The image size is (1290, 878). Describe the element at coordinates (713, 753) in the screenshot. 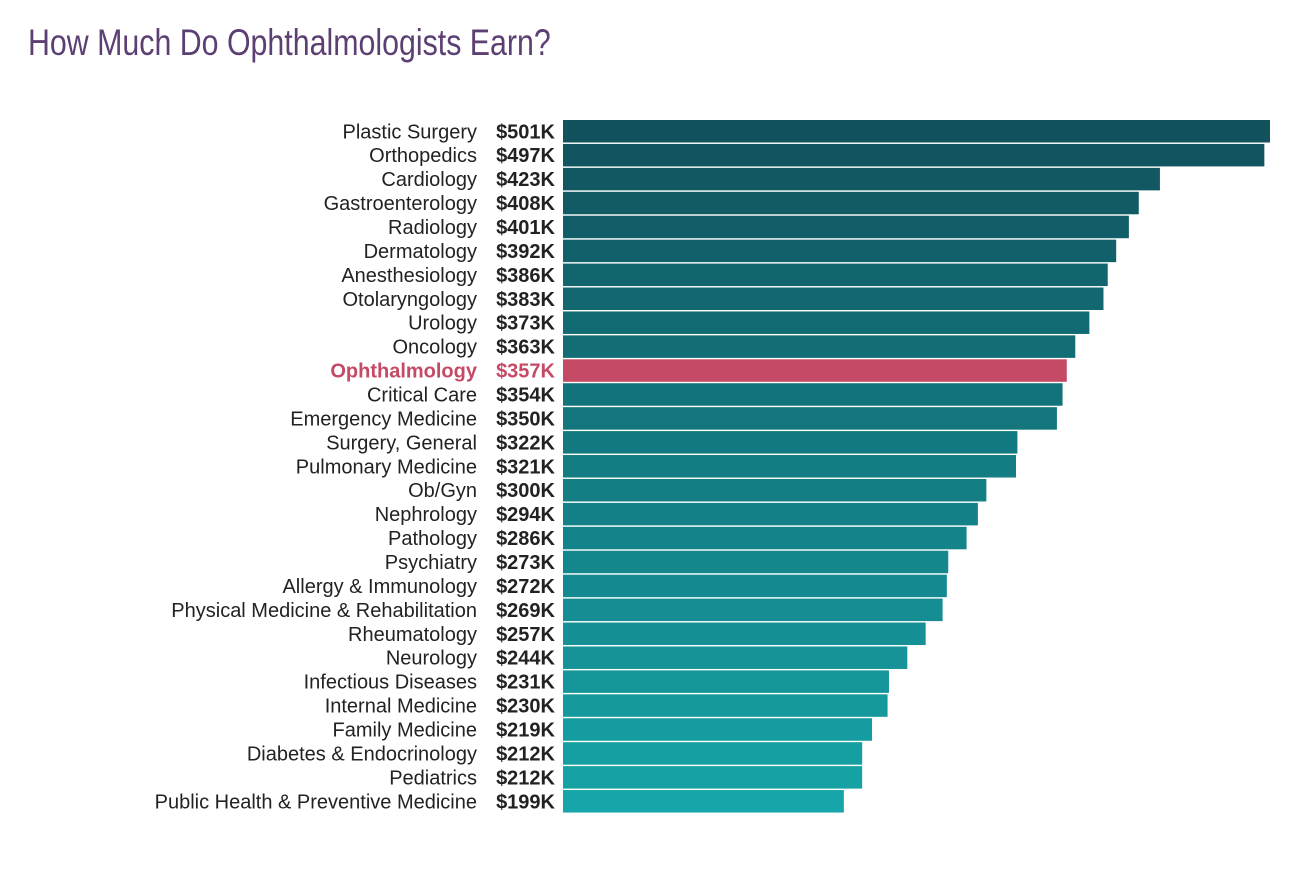

I see `bar-diabetes-endocrinology` at that location.